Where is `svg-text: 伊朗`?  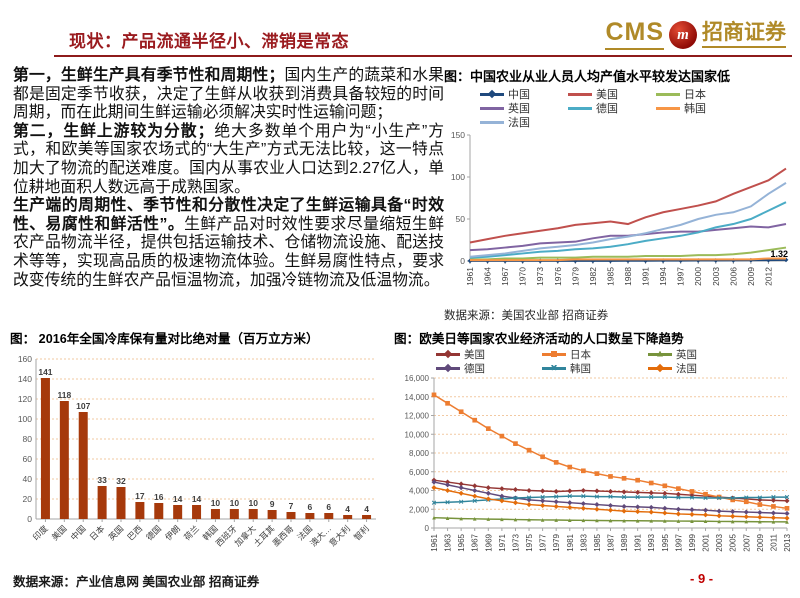 svg-text: 伊朗 is located at coordinates (172, 532).